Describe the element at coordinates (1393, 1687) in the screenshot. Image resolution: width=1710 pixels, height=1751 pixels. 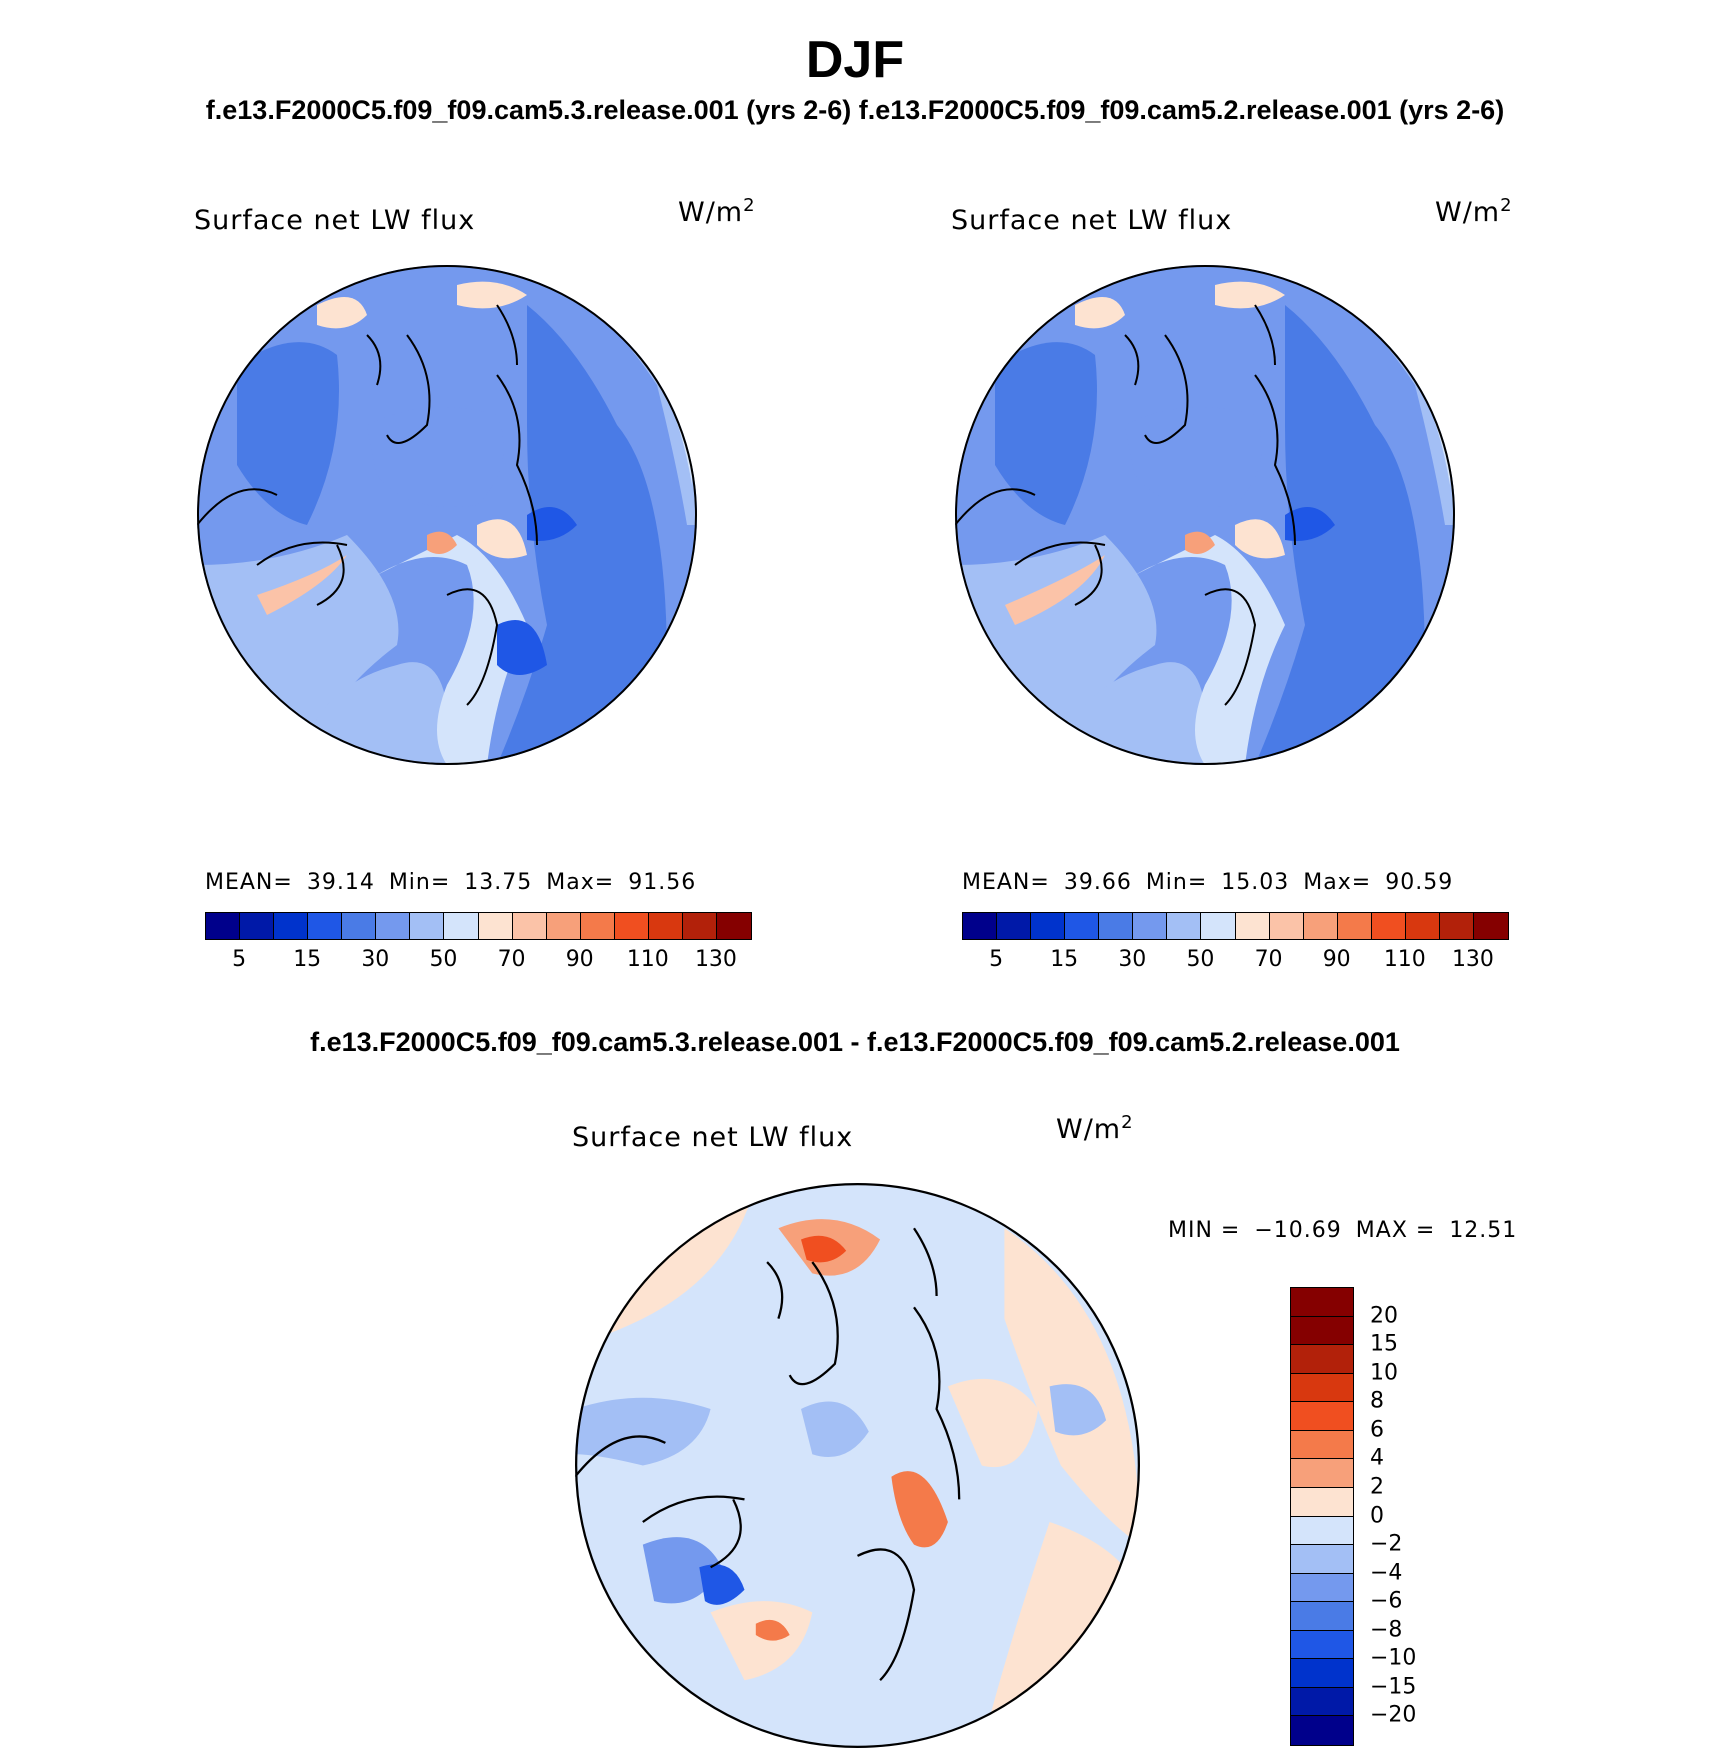
I see `colorbar-tick-label: −15` at that location.